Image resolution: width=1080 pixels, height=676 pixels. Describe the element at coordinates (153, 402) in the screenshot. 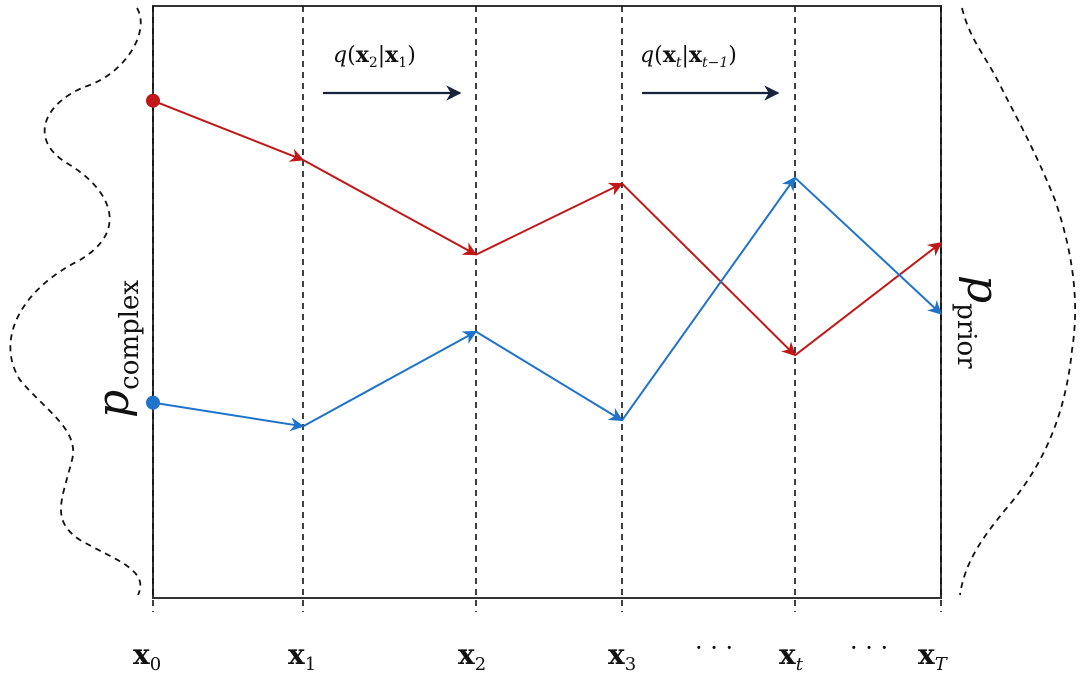

I see `blue-trajectory-start-point` at that location.